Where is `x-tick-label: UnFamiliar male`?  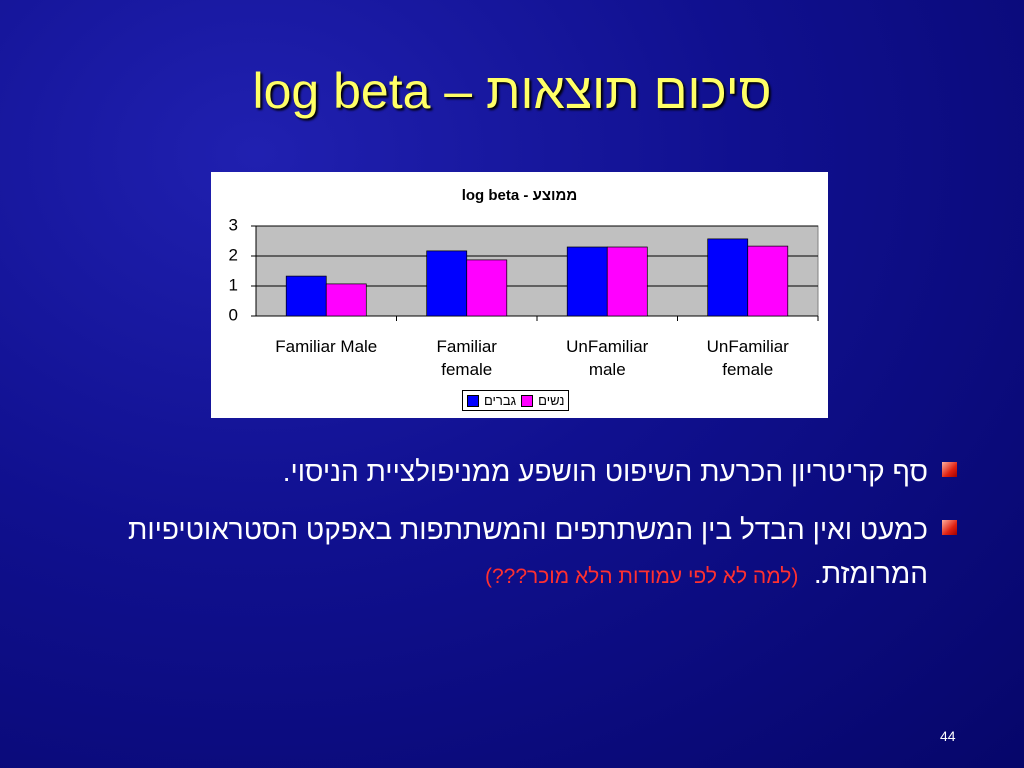 x-tick-label: UnFamiliar male is located at coordinates (607, 358).